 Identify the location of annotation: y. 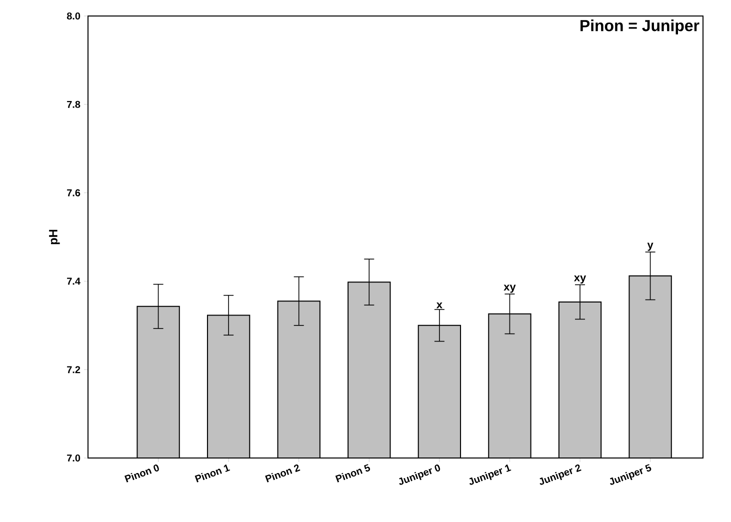
(650, 246).